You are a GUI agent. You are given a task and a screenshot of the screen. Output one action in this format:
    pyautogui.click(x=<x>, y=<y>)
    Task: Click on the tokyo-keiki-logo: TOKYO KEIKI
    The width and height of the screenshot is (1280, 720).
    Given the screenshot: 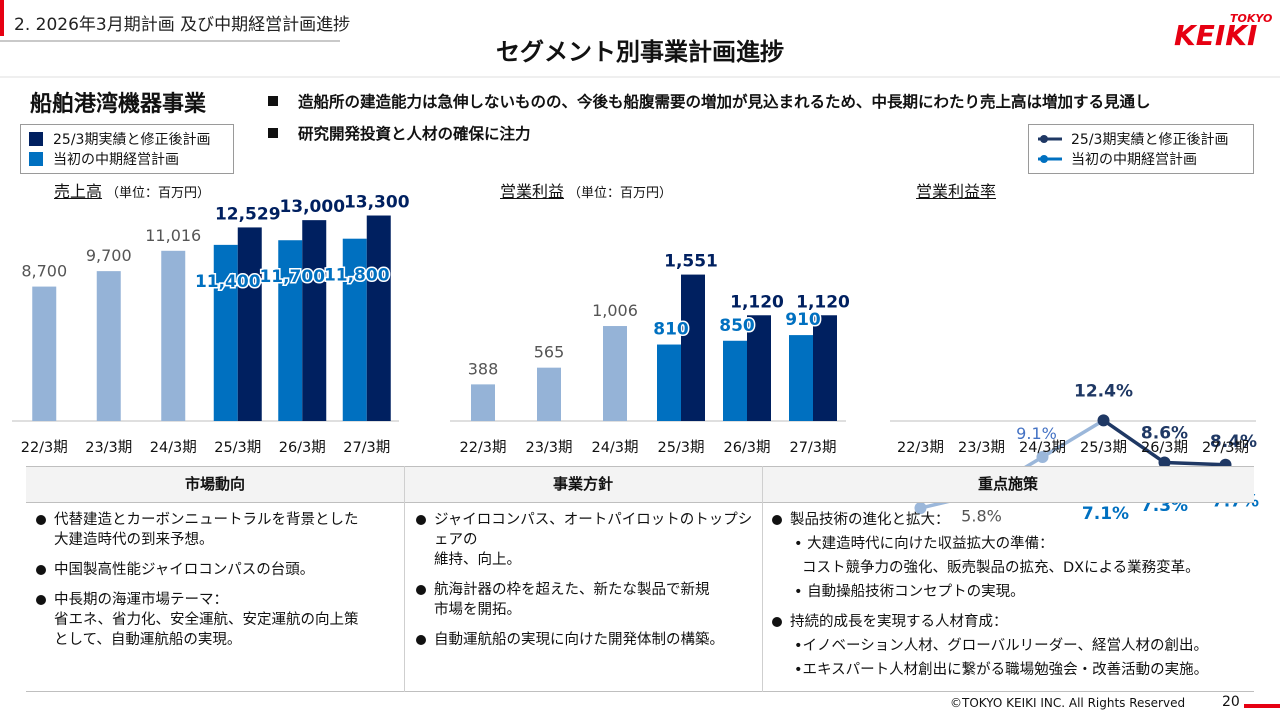 What is the action you would take?
    pyautogui.click(x=1223, y=30)
    